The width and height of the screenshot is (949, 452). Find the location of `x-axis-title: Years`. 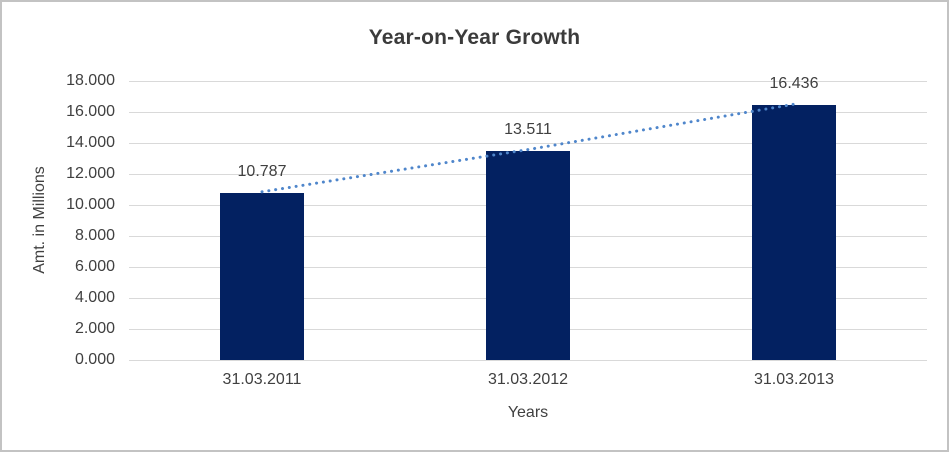

x-axis-title: Years is located at coordinates (528, 412).